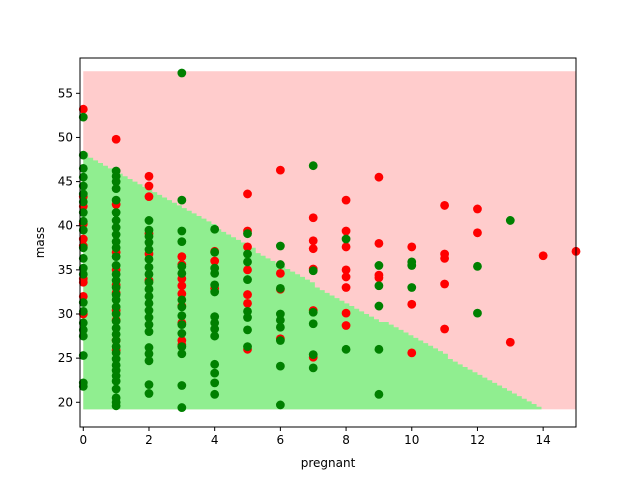  Describe the element at coordinates (411, 440) in the screenshot. I see `x-tick-label: 10` at that location.